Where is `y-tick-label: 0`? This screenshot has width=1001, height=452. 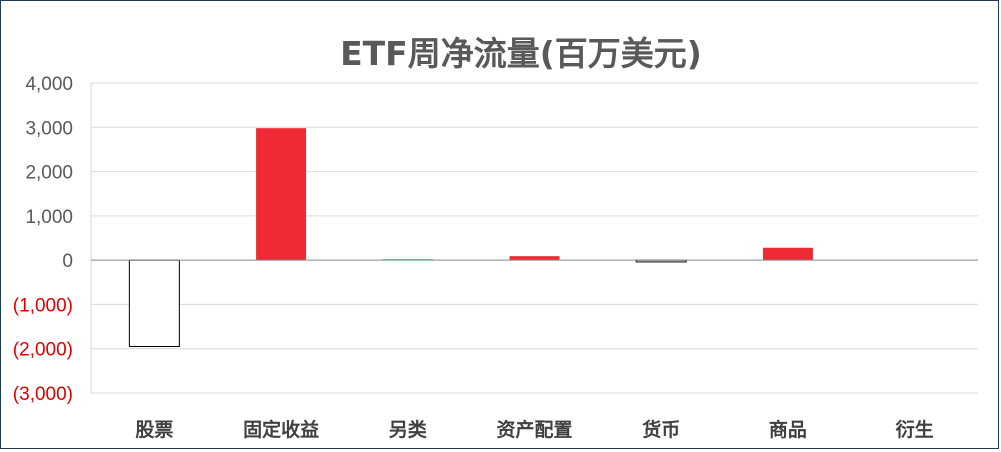
y-tick-label: 0 is located at coordinates (67, 261).